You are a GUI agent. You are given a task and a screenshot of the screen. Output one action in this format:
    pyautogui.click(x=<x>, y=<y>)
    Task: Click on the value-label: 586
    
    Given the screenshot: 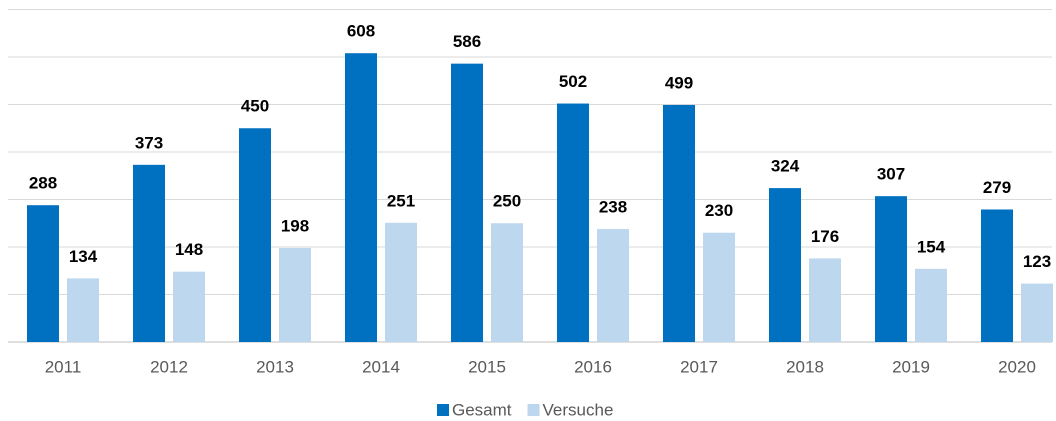 What is the action you would take?
    pyautogui.click(x=467, y=41)
    